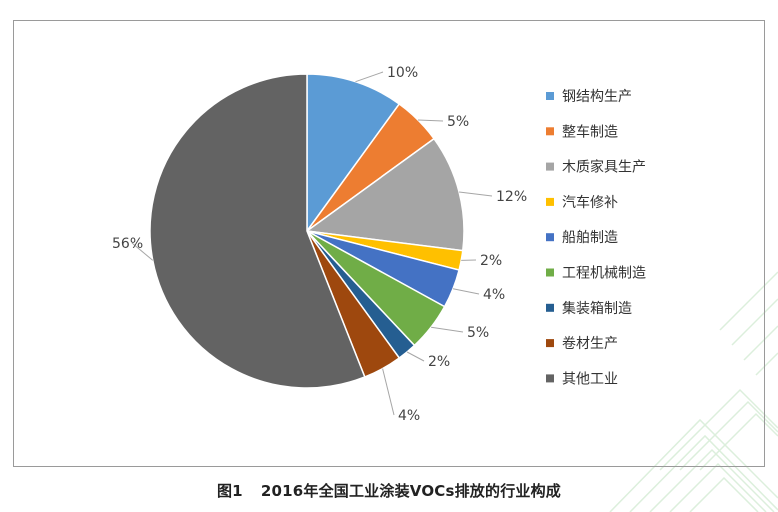  Describe the element at coordinates (604, 167) in the screenshot. I see `legend-label: 木质家具生产` at that location.